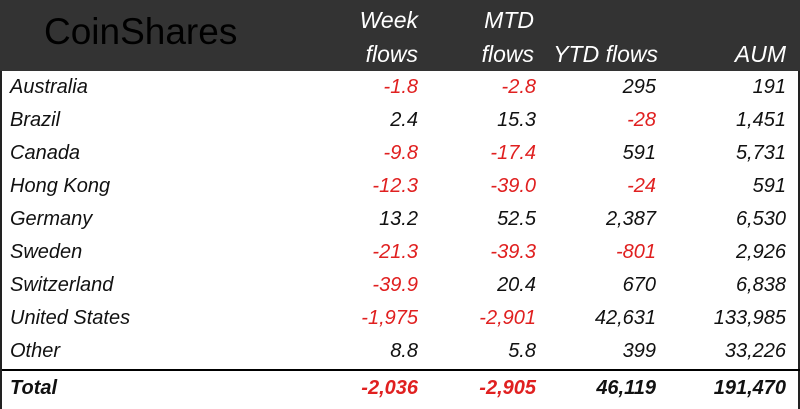  What do you see at coordinates (507, 54) in the screenshot?
I see `header-mtd-line2: flows` at bounding box center [507, 54].